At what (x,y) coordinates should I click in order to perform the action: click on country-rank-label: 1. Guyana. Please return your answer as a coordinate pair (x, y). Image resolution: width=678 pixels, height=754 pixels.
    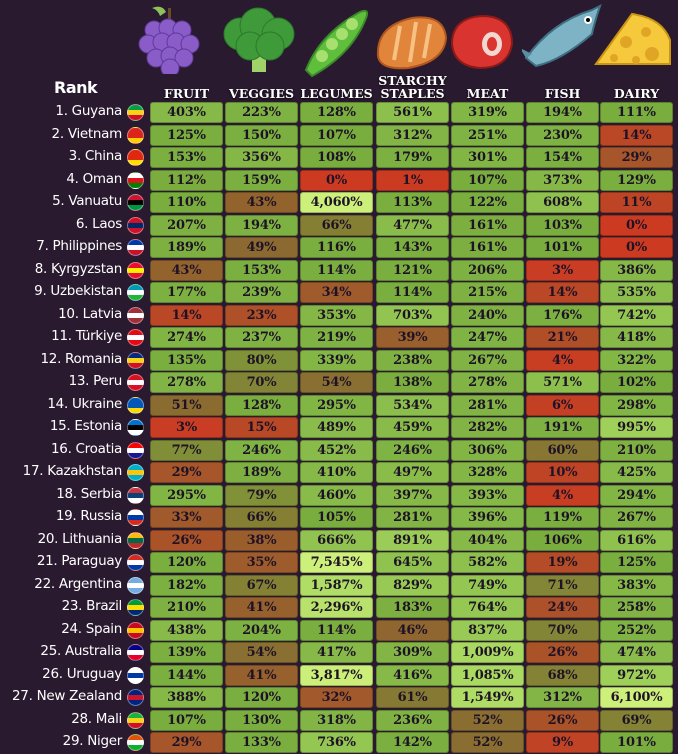
    Looking at the image, I should click on (88, 111).